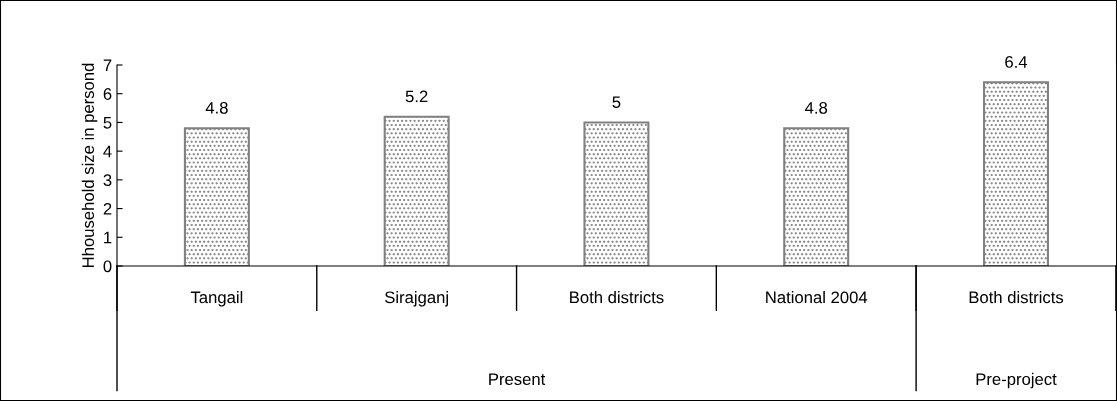 Image resolution: width=1117 pixels, height=401 pixels. I want to click on y-tick-label: 2, so click(107, 208).